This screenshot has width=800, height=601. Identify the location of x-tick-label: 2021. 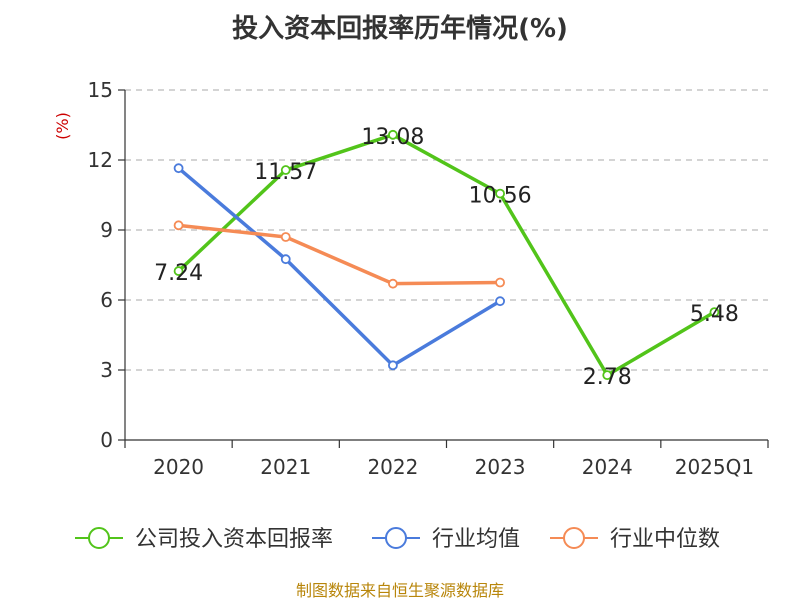
(285, 467).